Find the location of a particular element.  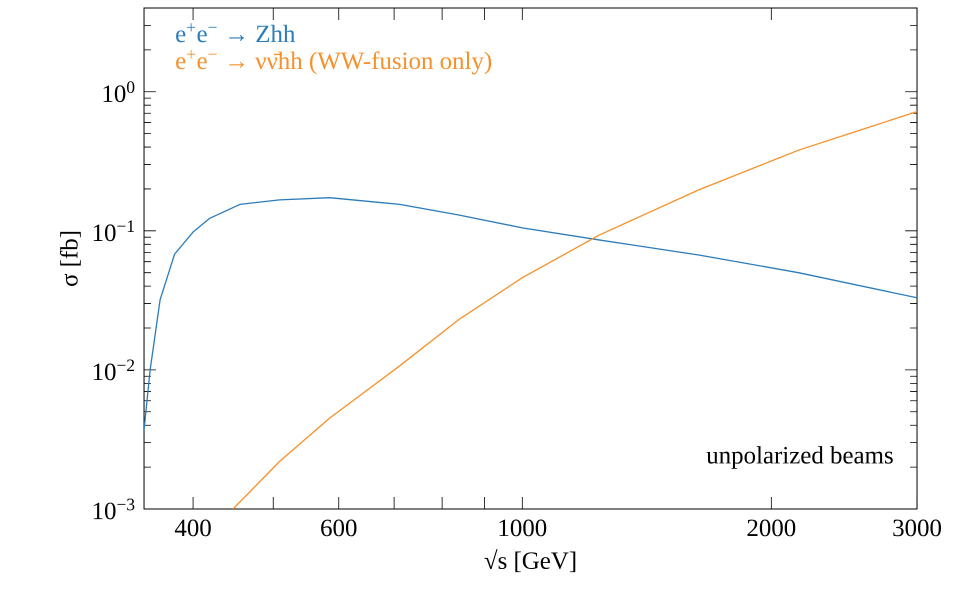

x-tick-label: 2000 is located at coordinates (772, 527).